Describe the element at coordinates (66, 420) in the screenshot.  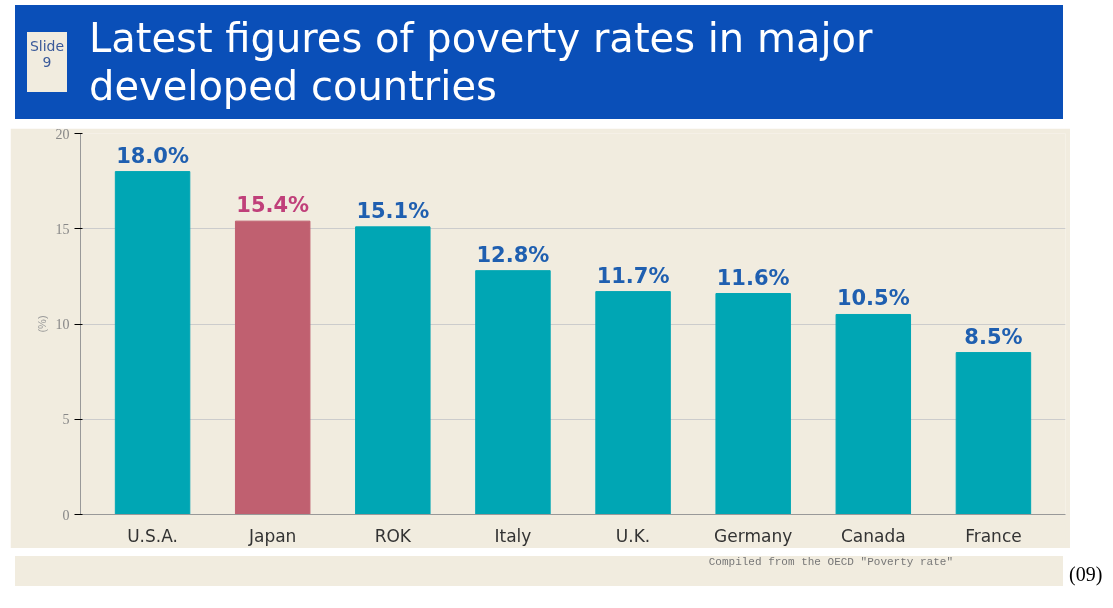
I see `y-tick-label: 5` at that location.